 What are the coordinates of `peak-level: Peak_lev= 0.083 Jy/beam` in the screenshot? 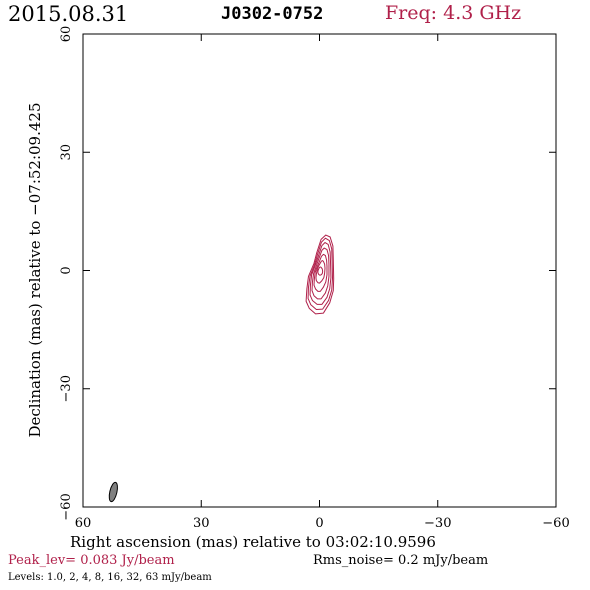 It's located at (91, 560).